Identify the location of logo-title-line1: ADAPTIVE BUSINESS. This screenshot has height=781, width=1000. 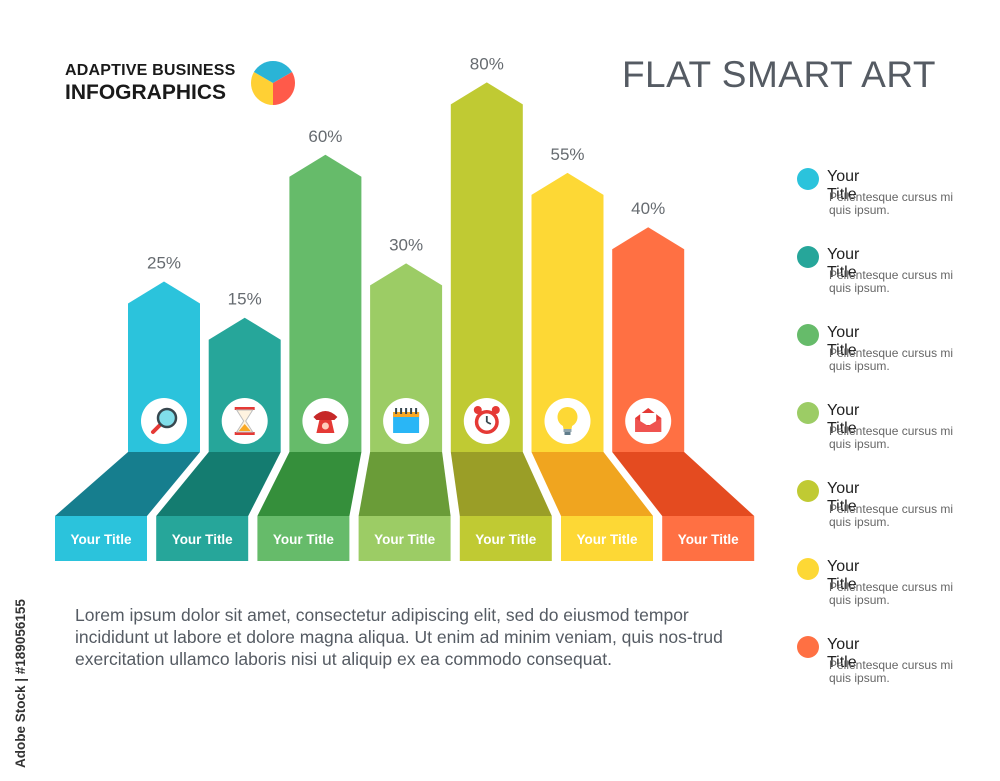
(150, 70).